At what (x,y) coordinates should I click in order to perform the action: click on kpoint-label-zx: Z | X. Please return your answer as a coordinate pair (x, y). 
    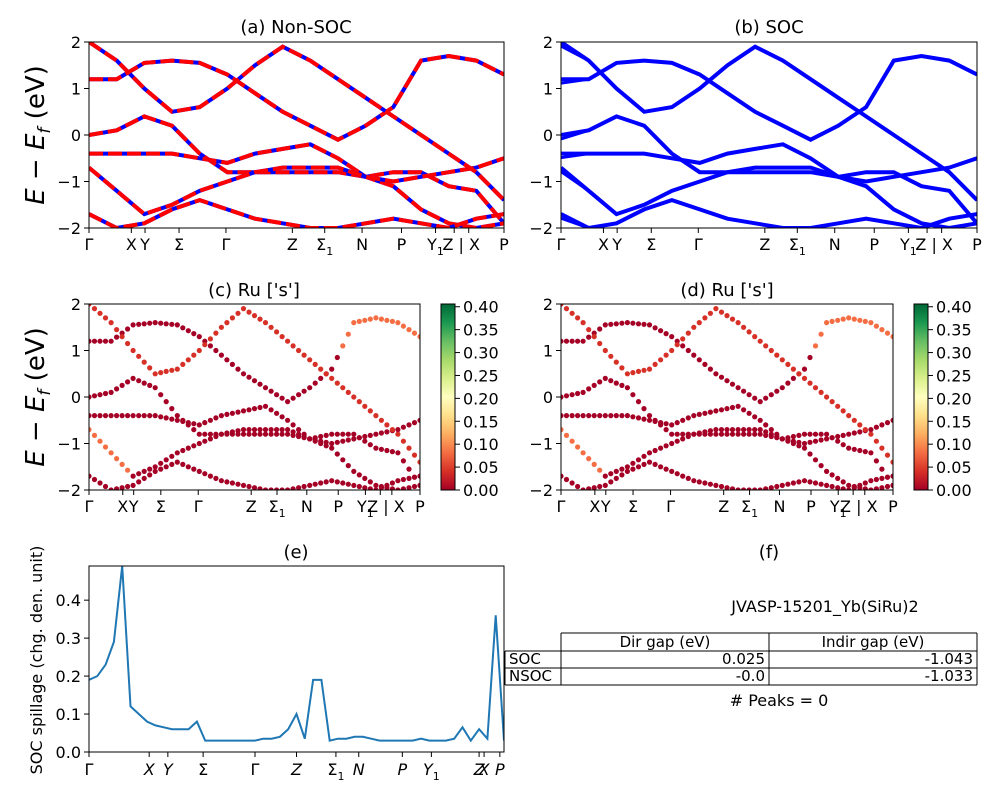
    Looking at the image, I should click on (934, 244).